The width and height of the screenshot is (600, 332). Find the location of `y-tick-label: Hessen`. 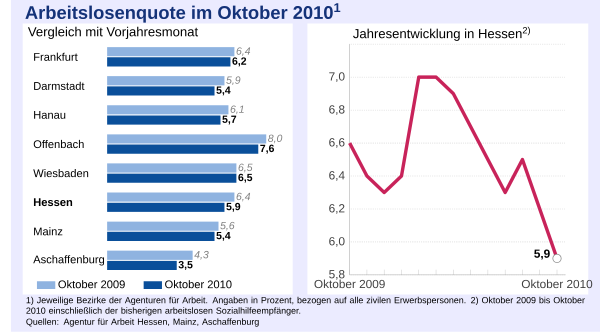

y-tick-label: Hessen is located at coordinates (53, 202).